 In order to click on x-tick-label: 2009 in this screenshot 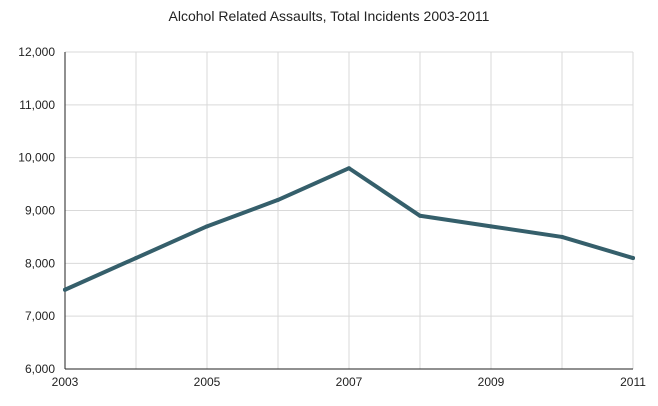, I will do `click(491, 382)`.